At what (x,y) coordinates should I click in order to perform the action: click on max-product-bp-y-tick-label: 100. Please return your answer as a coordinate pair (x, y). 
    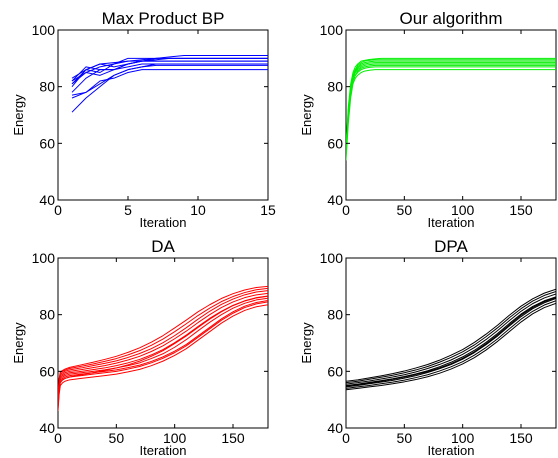
    Looking at the image, I should click on (44, 30).